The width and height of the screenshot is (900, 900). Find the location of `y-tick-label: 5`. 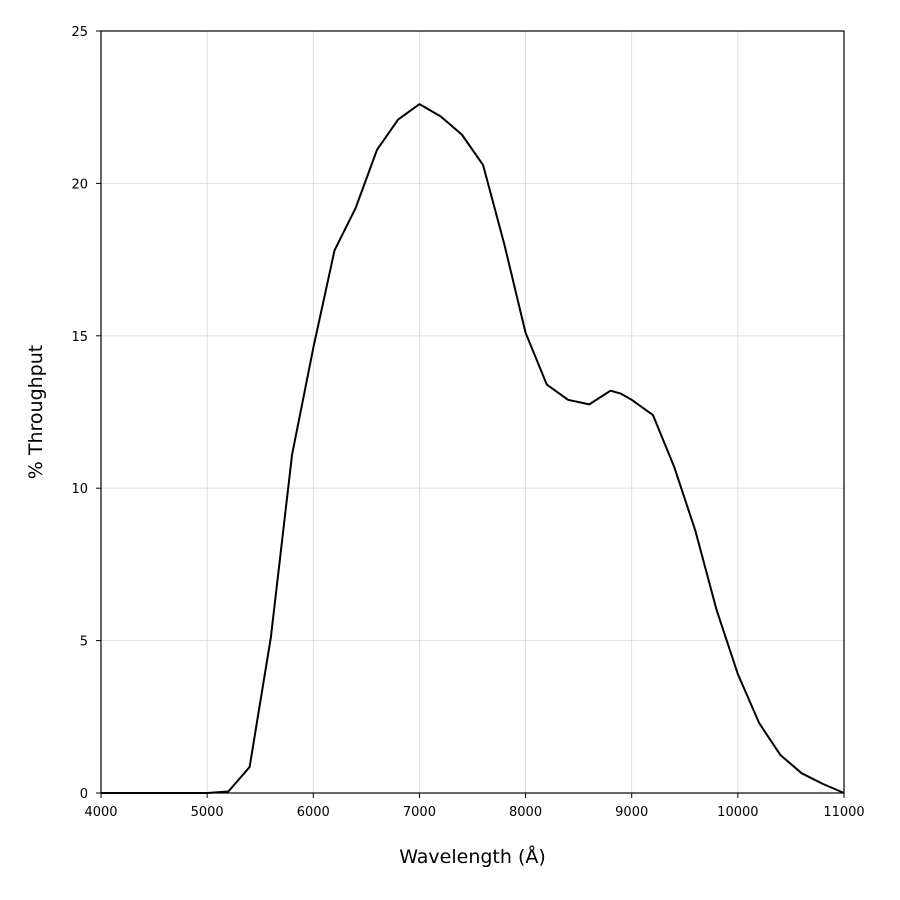

y-tick-label: 5 is located at coordinates (84, 642).